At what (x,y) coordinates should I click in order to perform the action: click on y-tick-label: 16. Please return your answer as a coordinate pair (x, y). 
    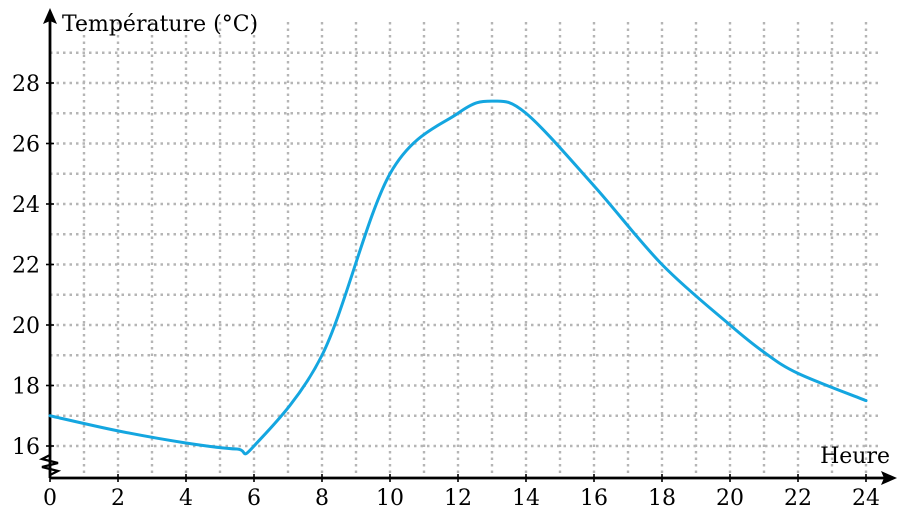
    Looking at the image, I should click on (26, 447).